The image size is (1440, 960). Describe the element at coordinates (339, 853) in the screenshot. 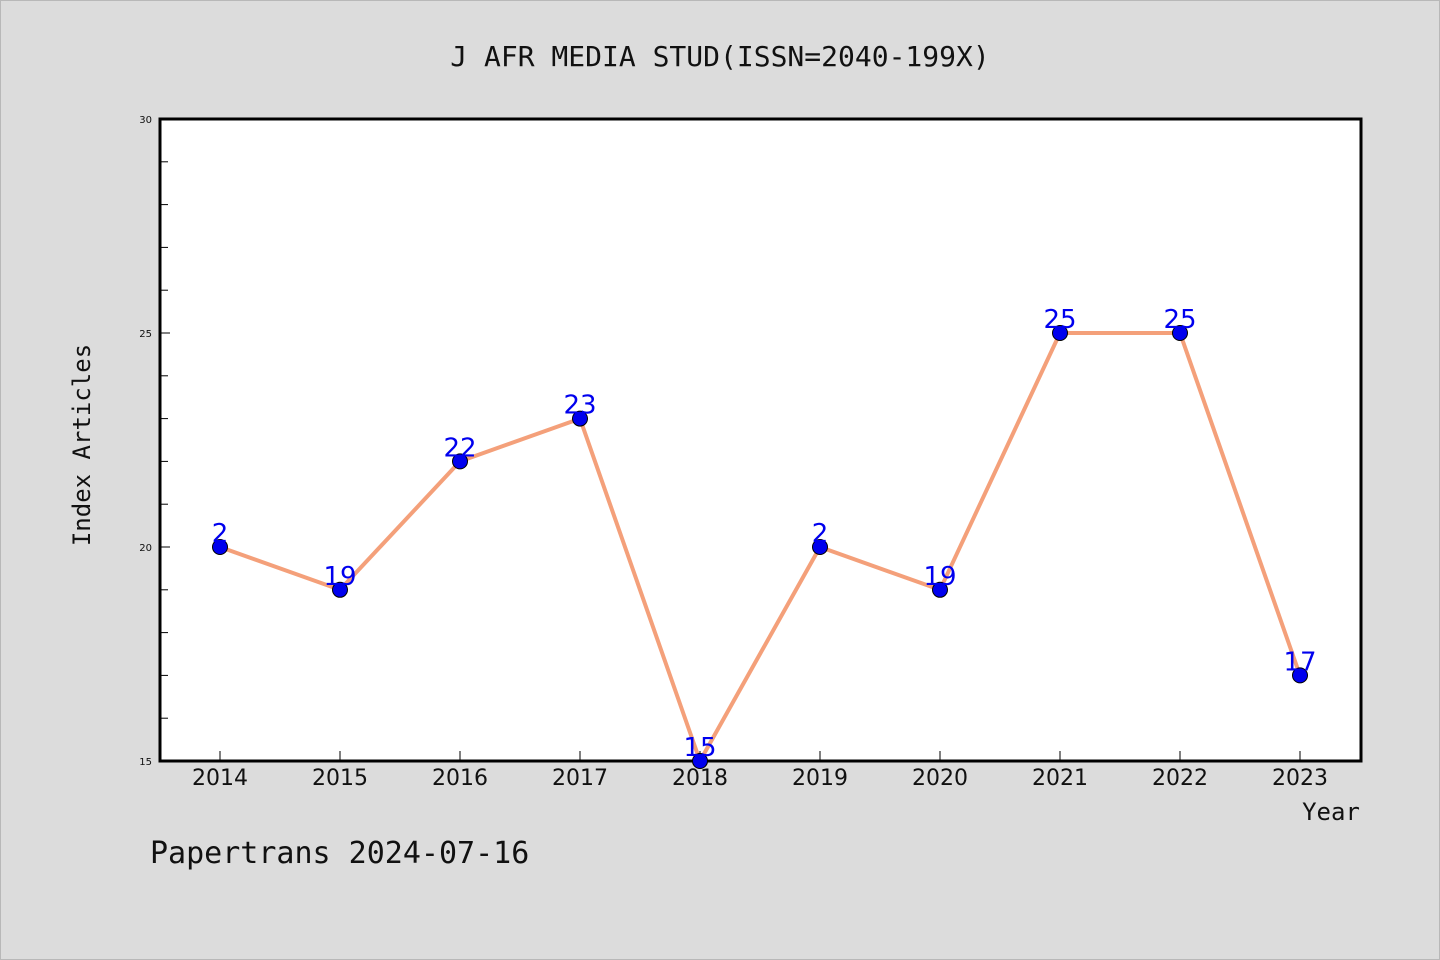

I see `footer-text: Papertrans 2024-07-16` at that location.